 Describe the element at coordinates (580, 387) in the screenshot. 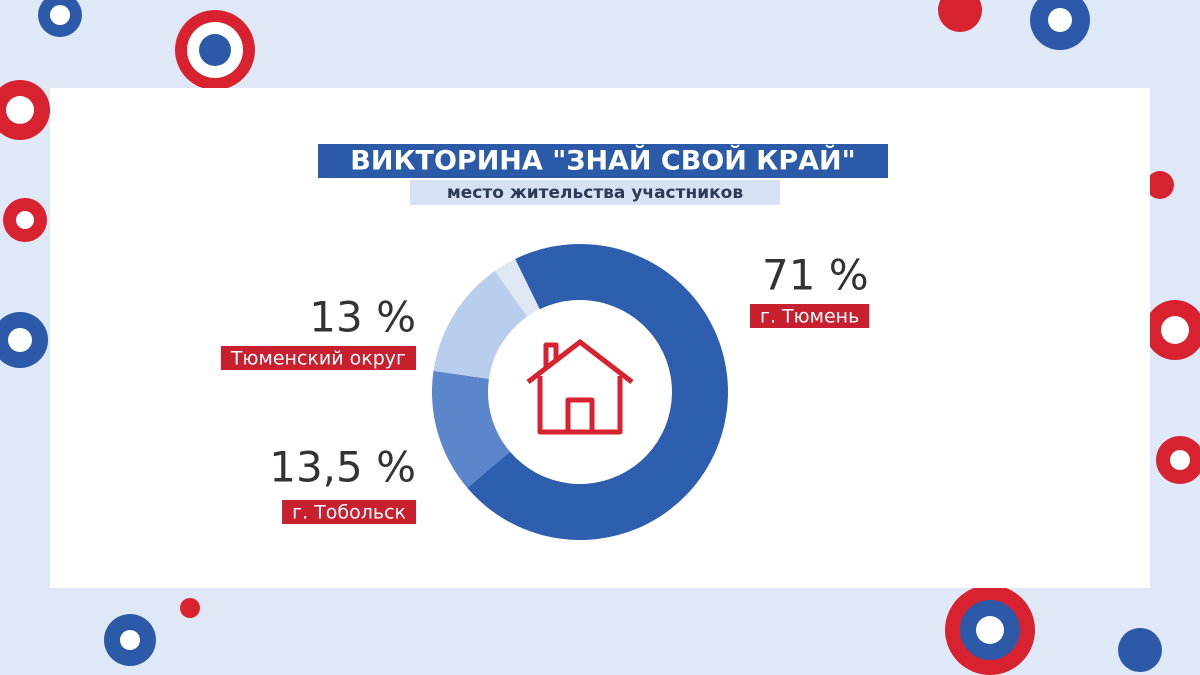

I see `house-icon` at that location.